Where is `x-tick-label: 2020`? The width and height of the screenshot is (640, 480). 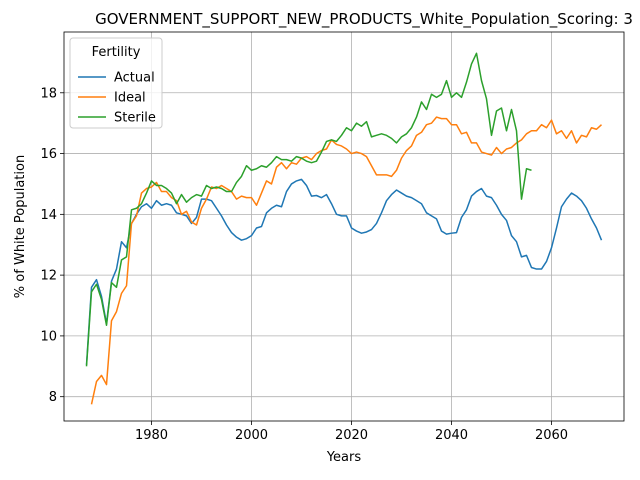
x-tick-label: 2020 is located at coordinates (351, 435).